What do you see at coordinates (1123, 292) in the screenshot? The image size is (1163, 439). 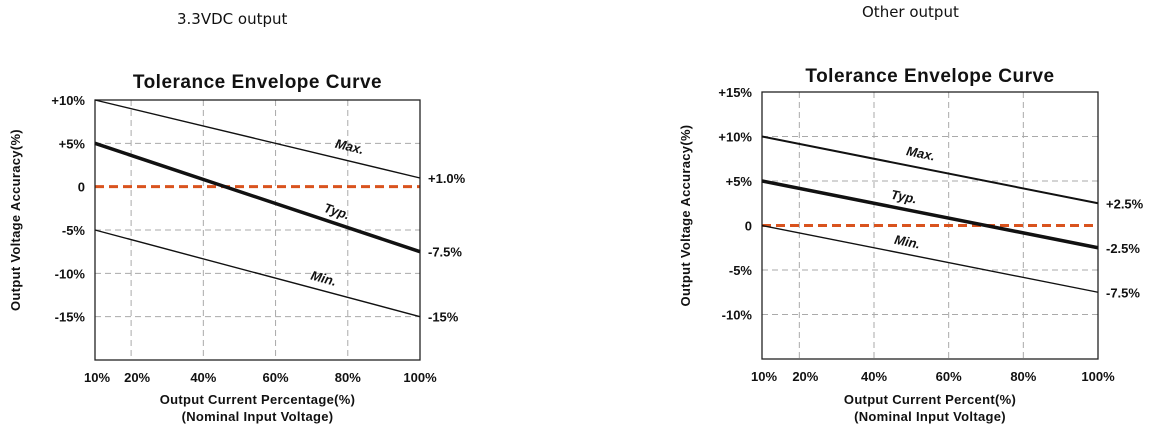 I see `end-value-label-min: -7.5%` at bounding box center [1123, 292].